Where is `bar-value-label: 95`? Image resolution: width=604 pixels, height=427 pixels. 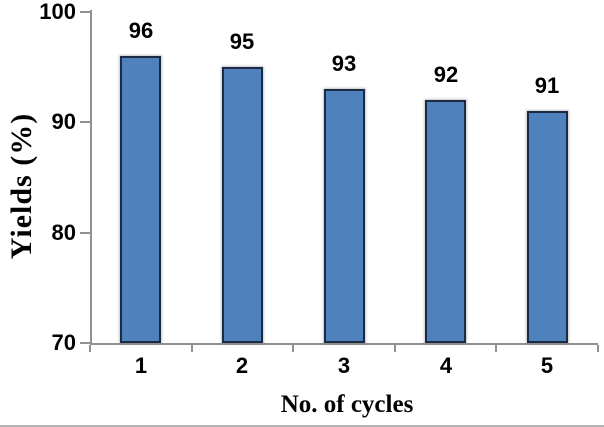 bar-value-label: 95 is located at coordinates (242, 41).